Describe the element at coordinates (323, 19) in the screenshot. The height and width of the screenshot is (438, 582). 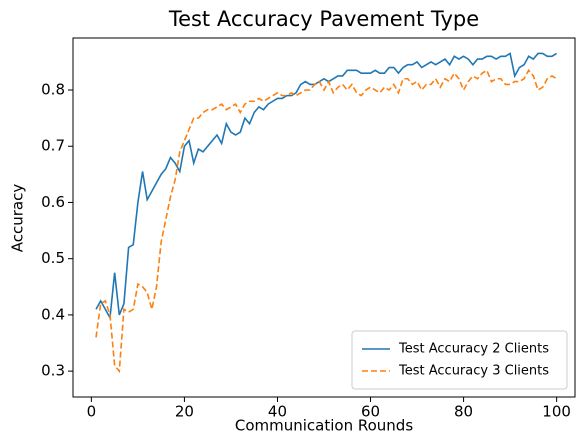
I see `chart-title: Test Accuracy Pavement Type` at that location.